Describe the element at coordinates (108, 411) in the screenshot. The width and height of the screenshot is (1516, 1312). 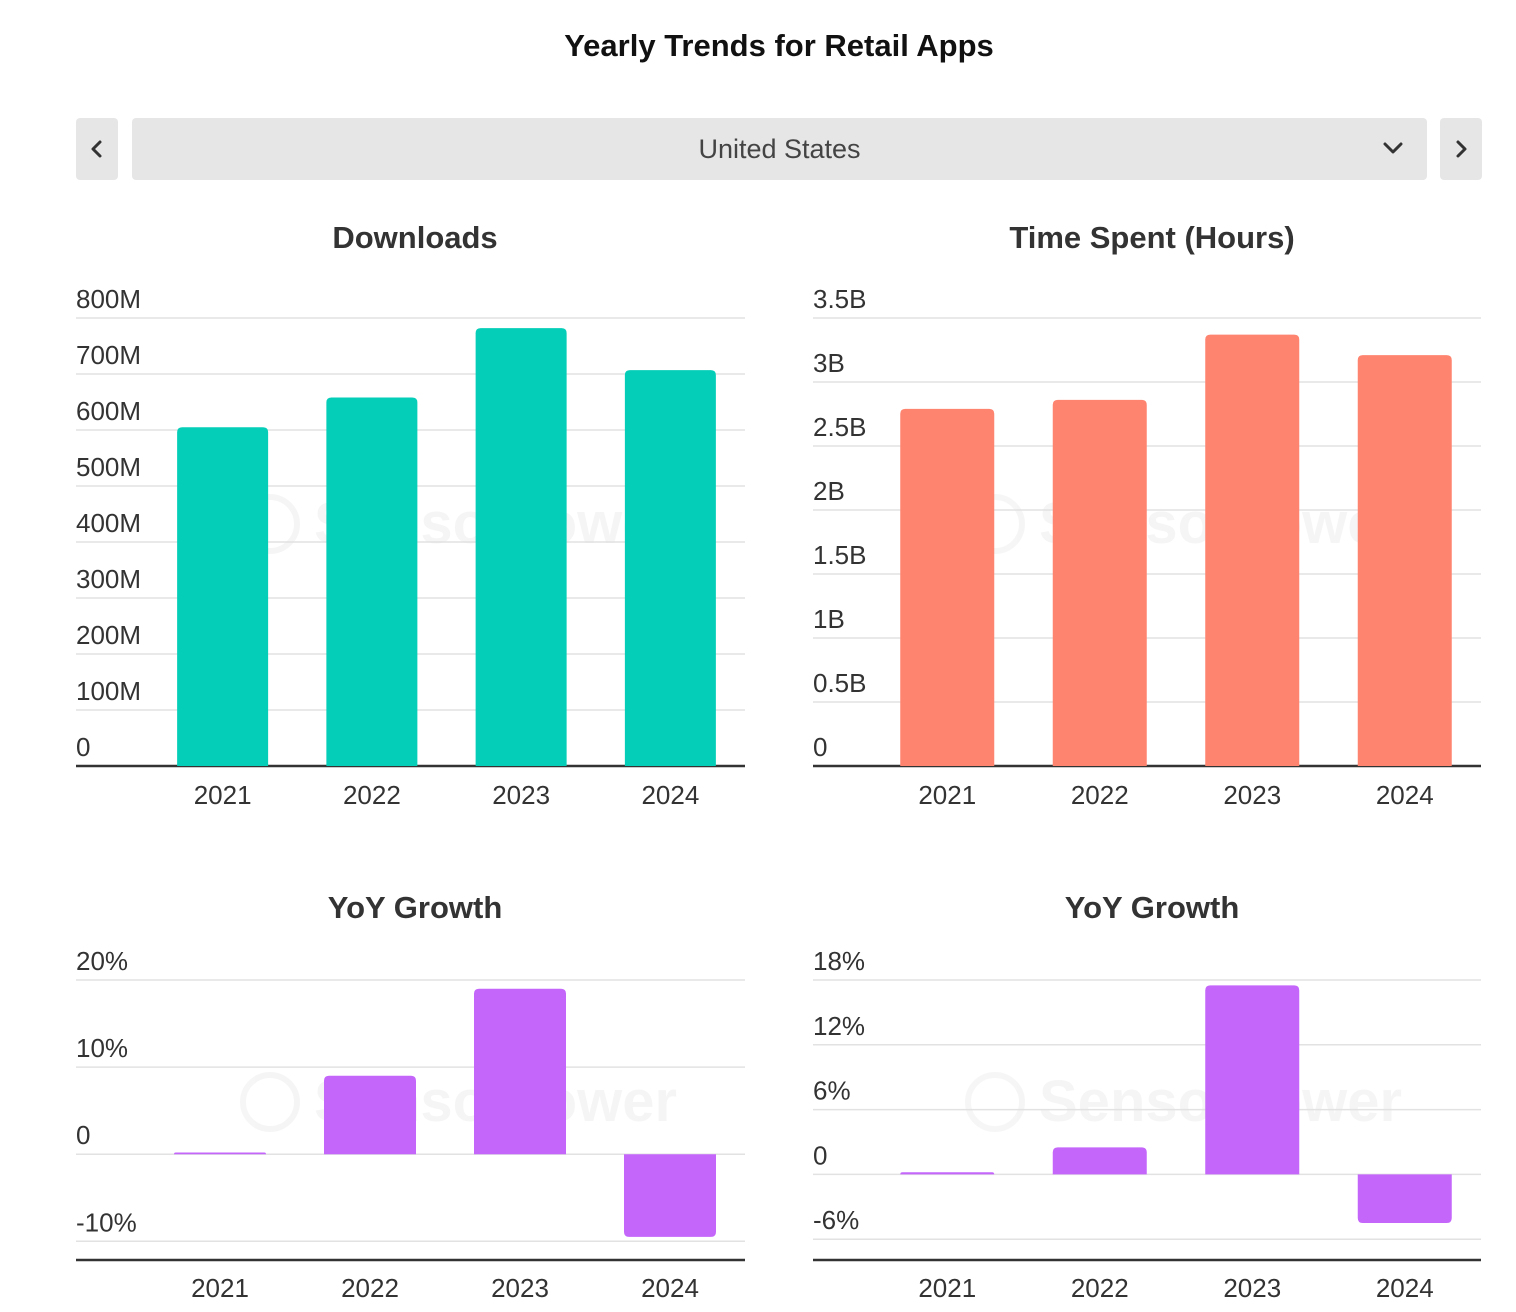
I see `y-tick-label-downloads-6: 600M` at that location.